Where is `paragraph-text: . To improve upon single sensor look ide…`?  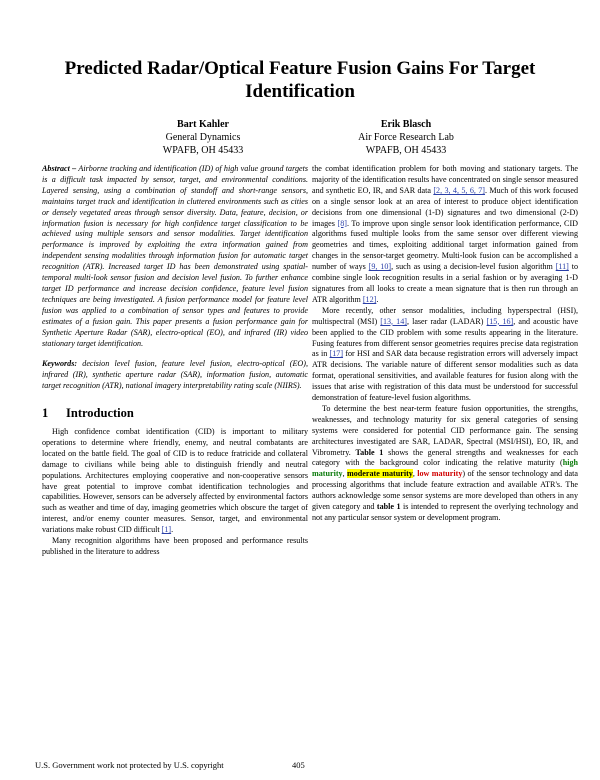 paragraph-text: . To improve upon single sensor look ide… is located at coordinates (445, 245).